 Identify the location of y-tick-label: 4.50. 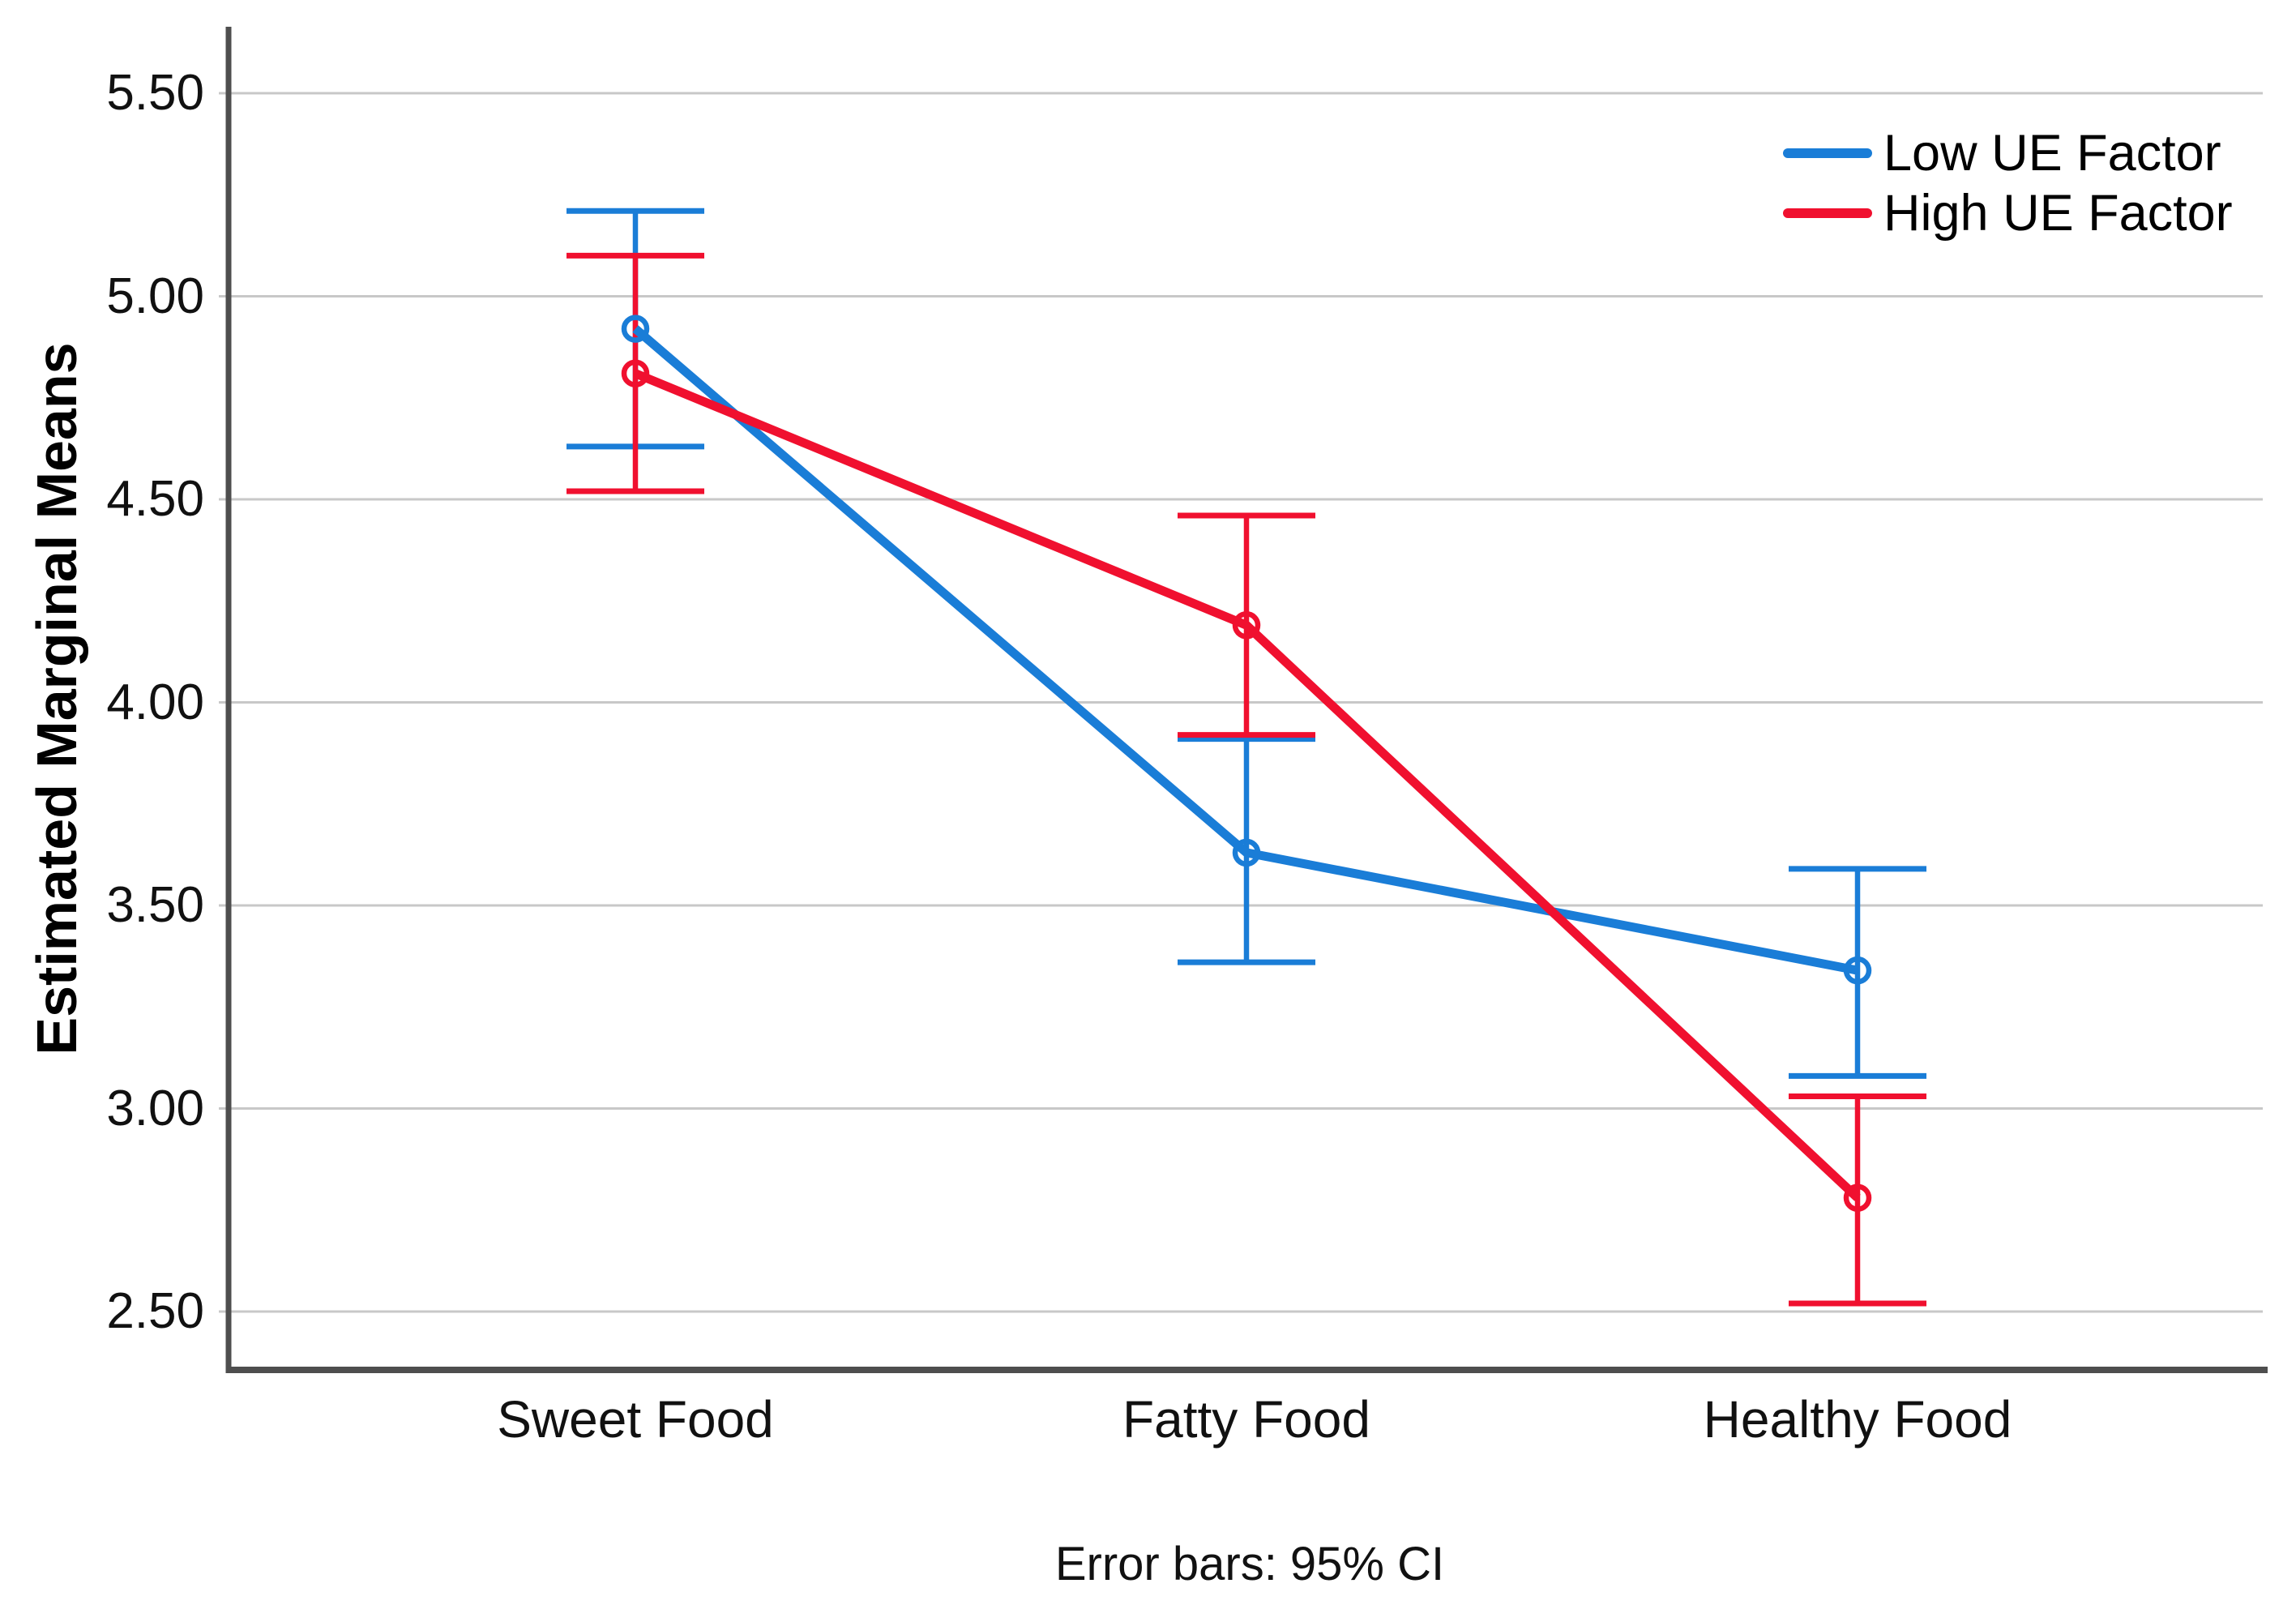
(155, 499).